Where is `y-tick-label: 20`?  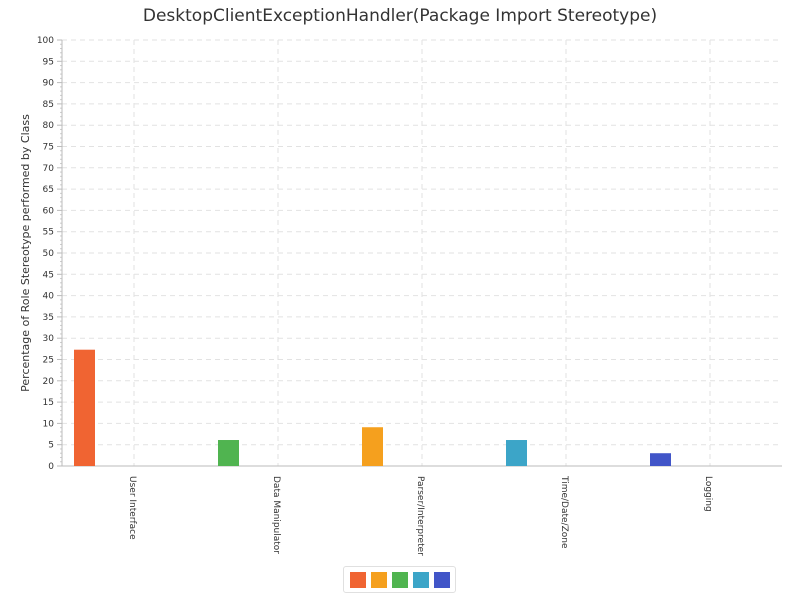 y-tick-label: 20 is located at coordinates (49, 382).